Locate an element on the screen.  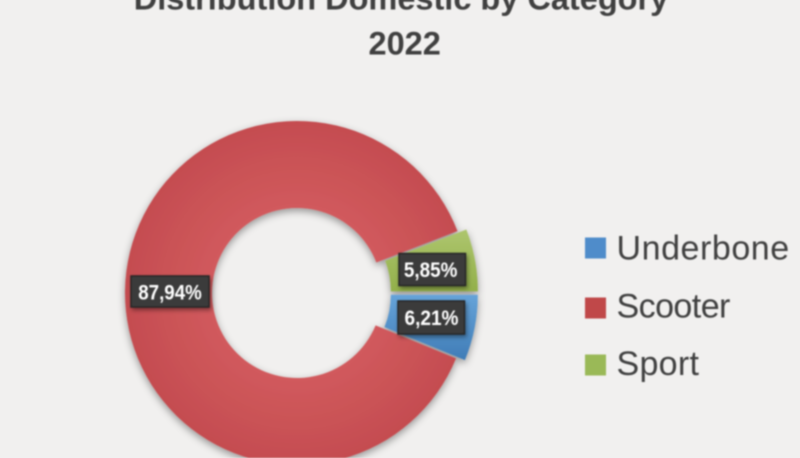
svg-text: 6,21% is located at coordinates (432, 318).